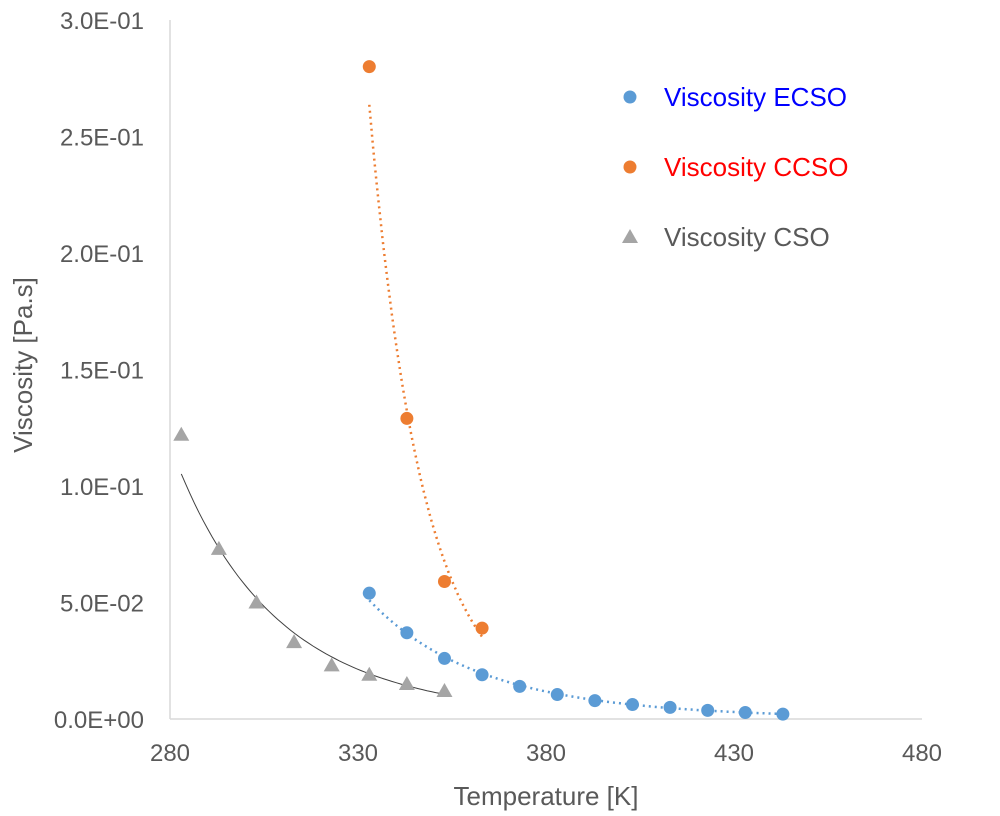 The image size is (1000, 816). What do you see at coordinates (102, 21) in the screenshot?
I see `y-tick-label: 3.0E-01` at bounding box center [102, 21].